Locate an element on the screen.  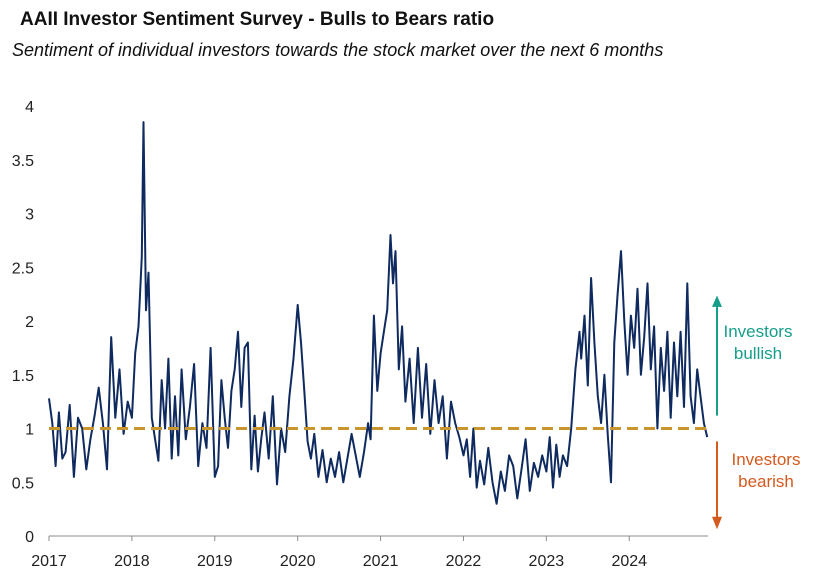
x-tick-label: 2021 is located at coordinates (381, 561).